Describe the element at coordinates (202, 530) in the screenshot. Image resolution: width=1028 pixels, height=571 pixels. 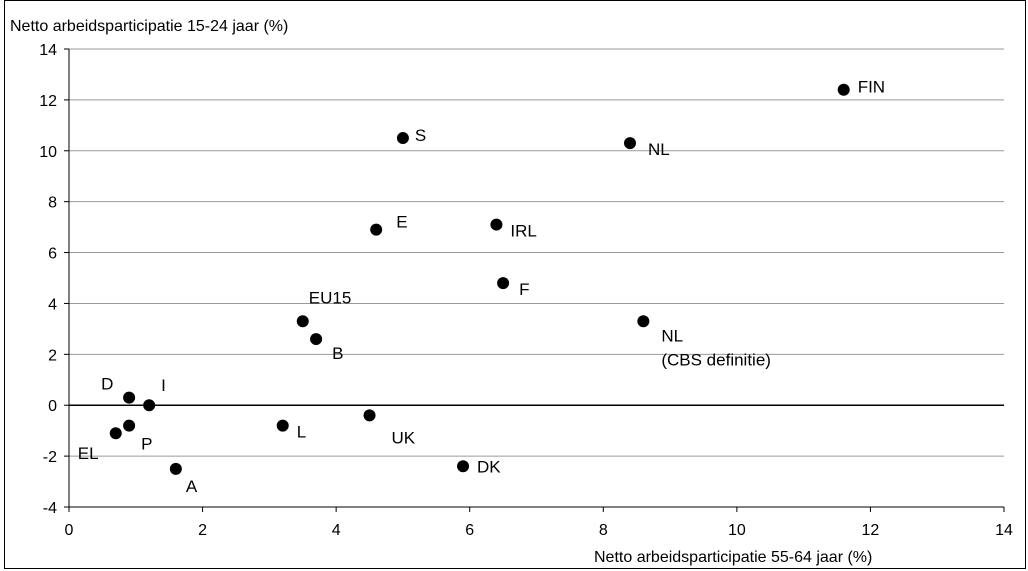
I see `x-tick-label: 2` at that location.